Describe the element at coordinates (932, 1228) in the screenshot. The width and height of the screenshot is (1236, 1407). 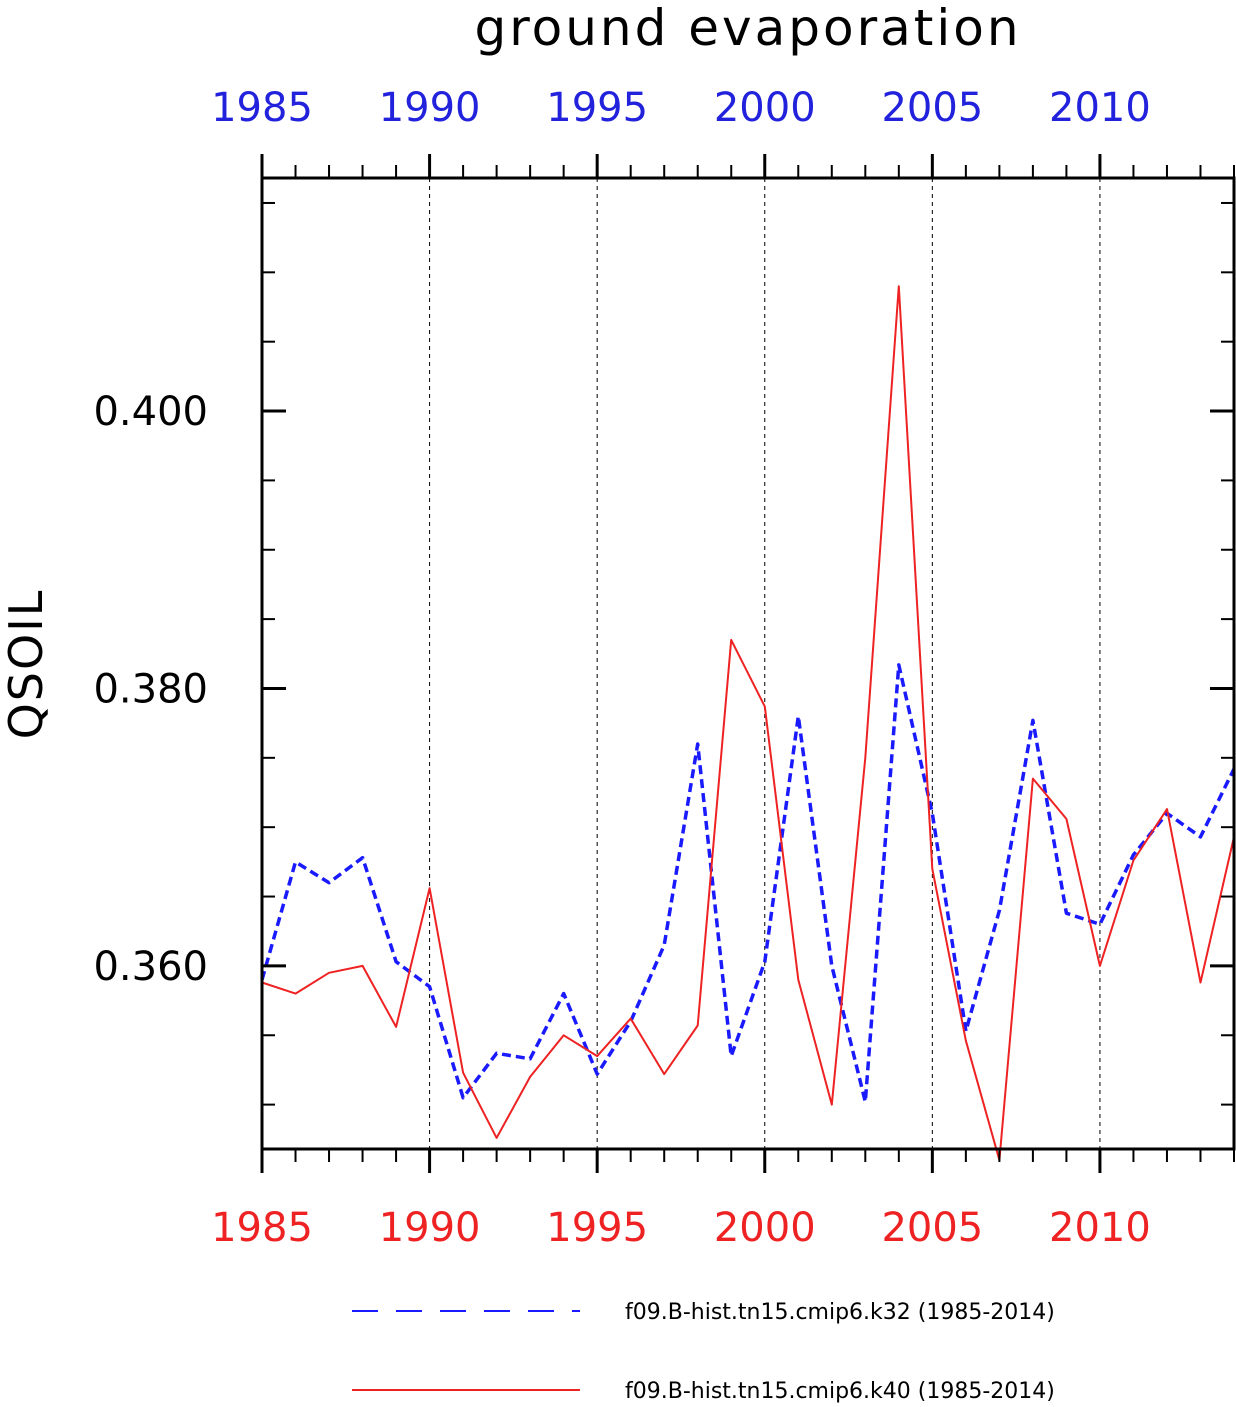
I see `bottom-x-tick-label: 2005` at that location.